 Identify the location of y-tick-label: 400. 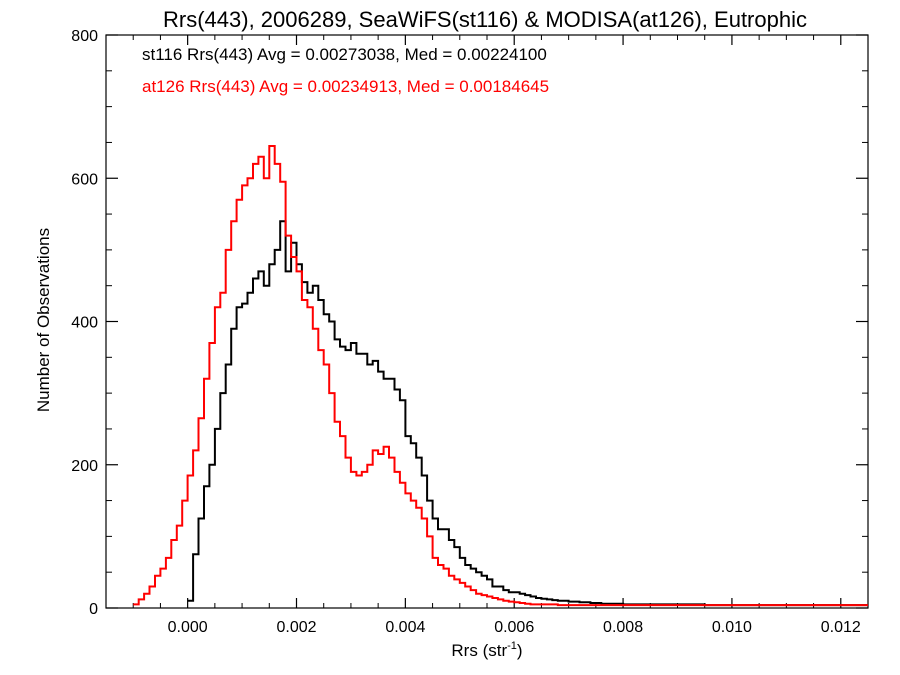
(84, 323).